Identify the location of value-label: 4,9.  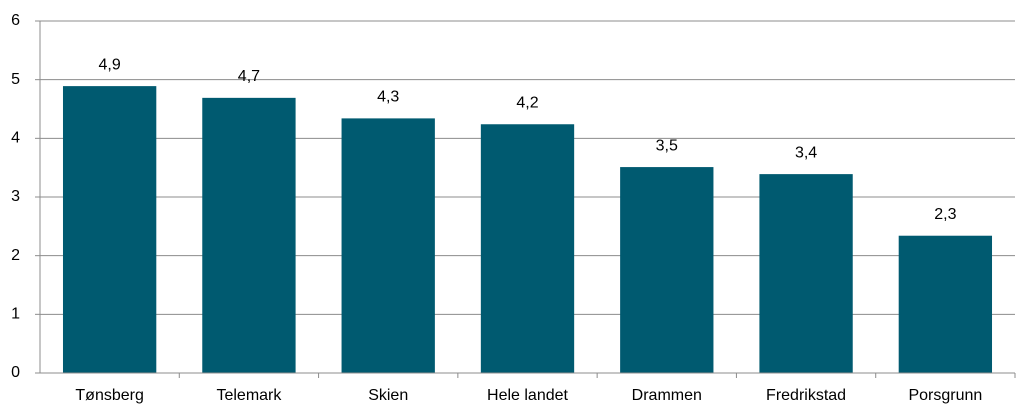
(110, 64).